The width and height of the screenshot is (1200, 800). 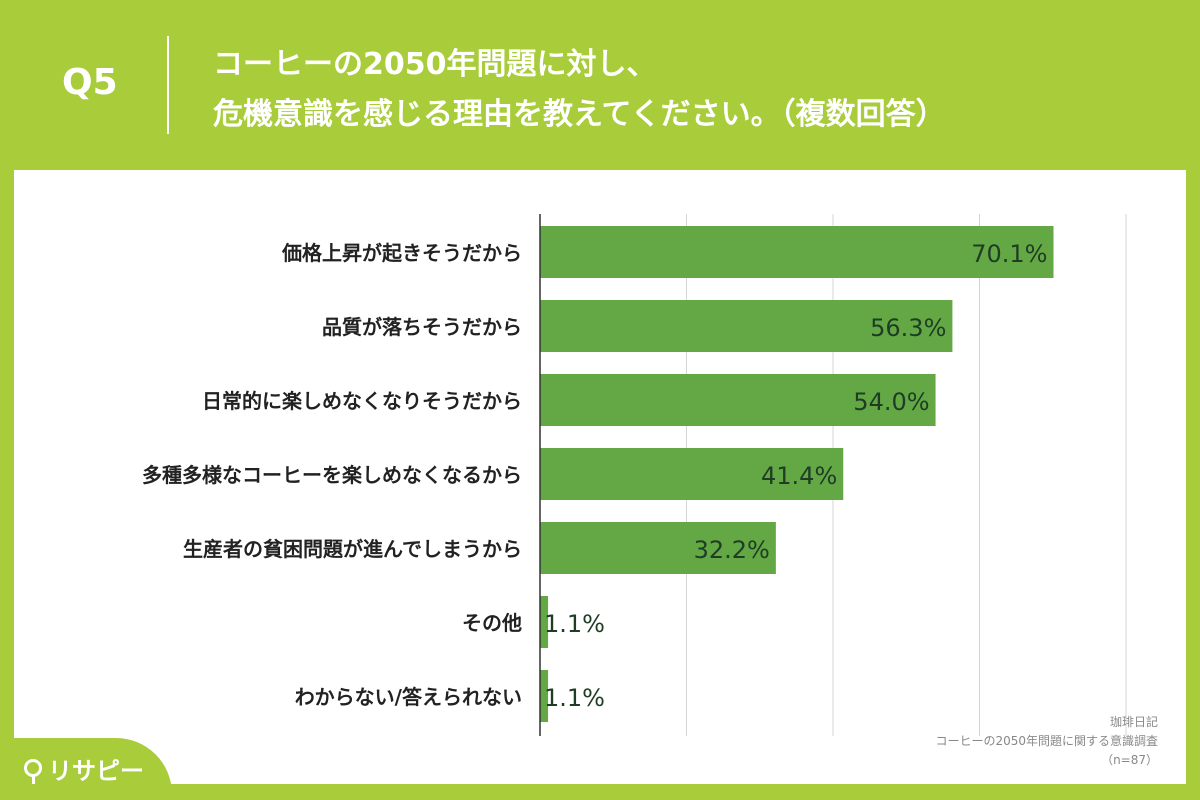 I want to click on brand-logo: リサピー, so click(x=84, y=768).